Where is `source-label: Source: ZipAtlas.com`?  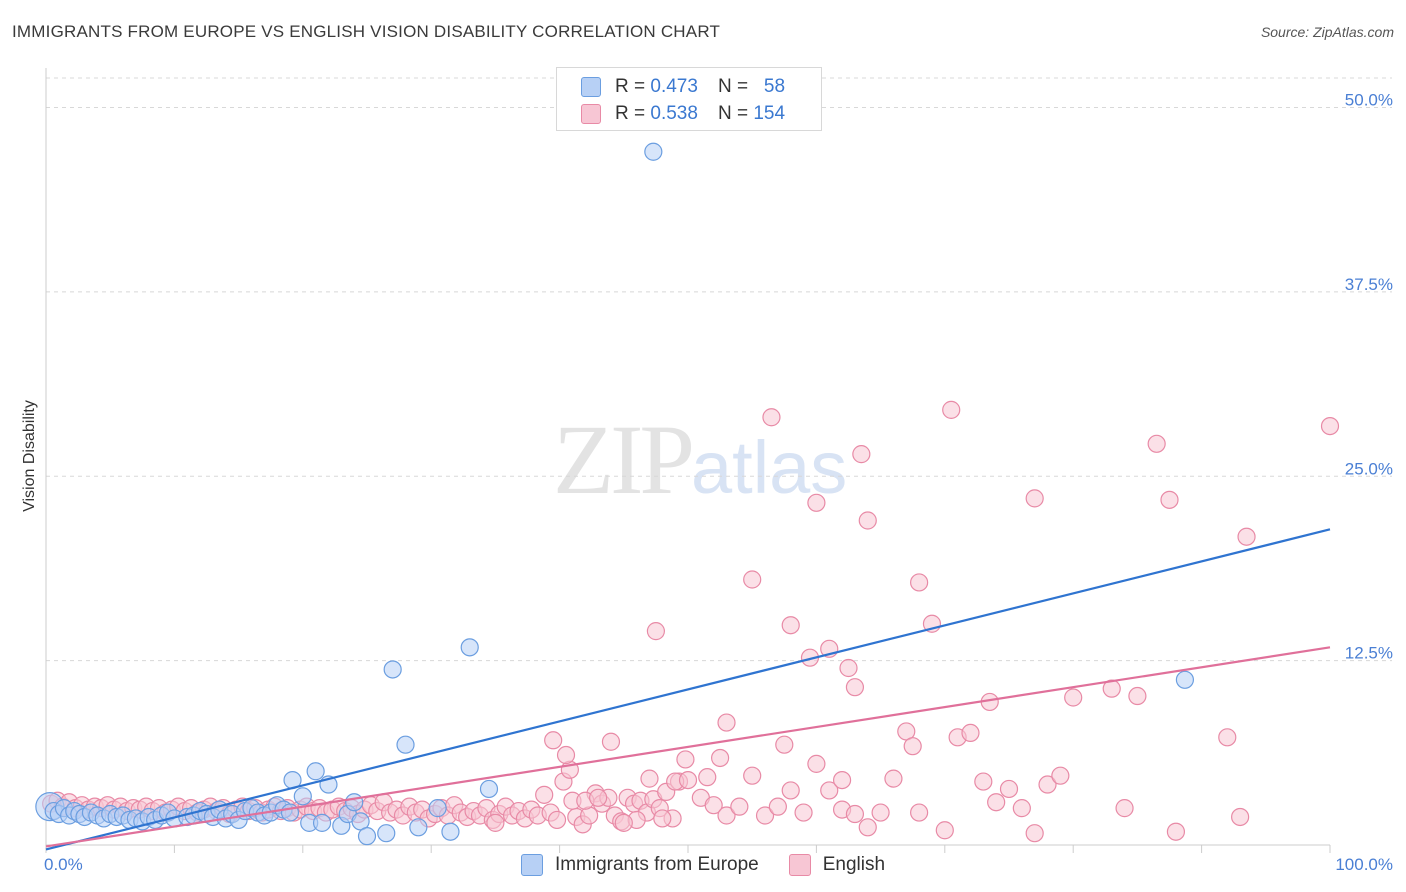 source-label: Source: ZipAtlas.com is located at coordinates (1327, 32).